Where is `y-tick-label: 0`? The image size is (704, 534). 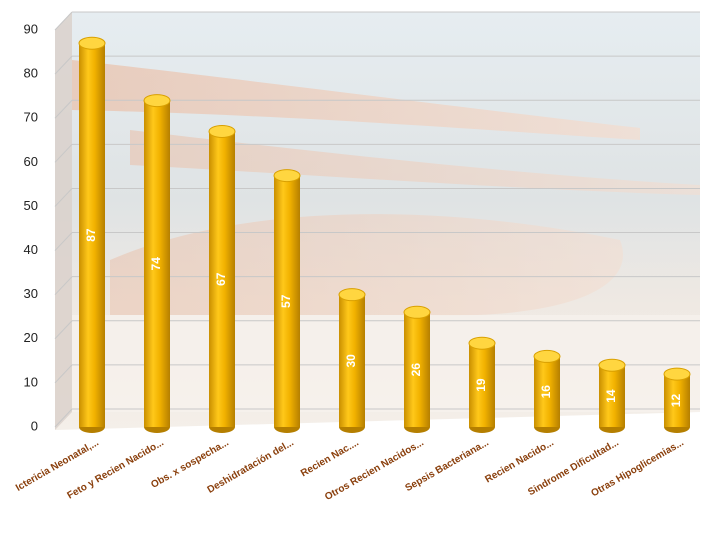
y-tick-label: 0 is located at coordinates (34, 425).